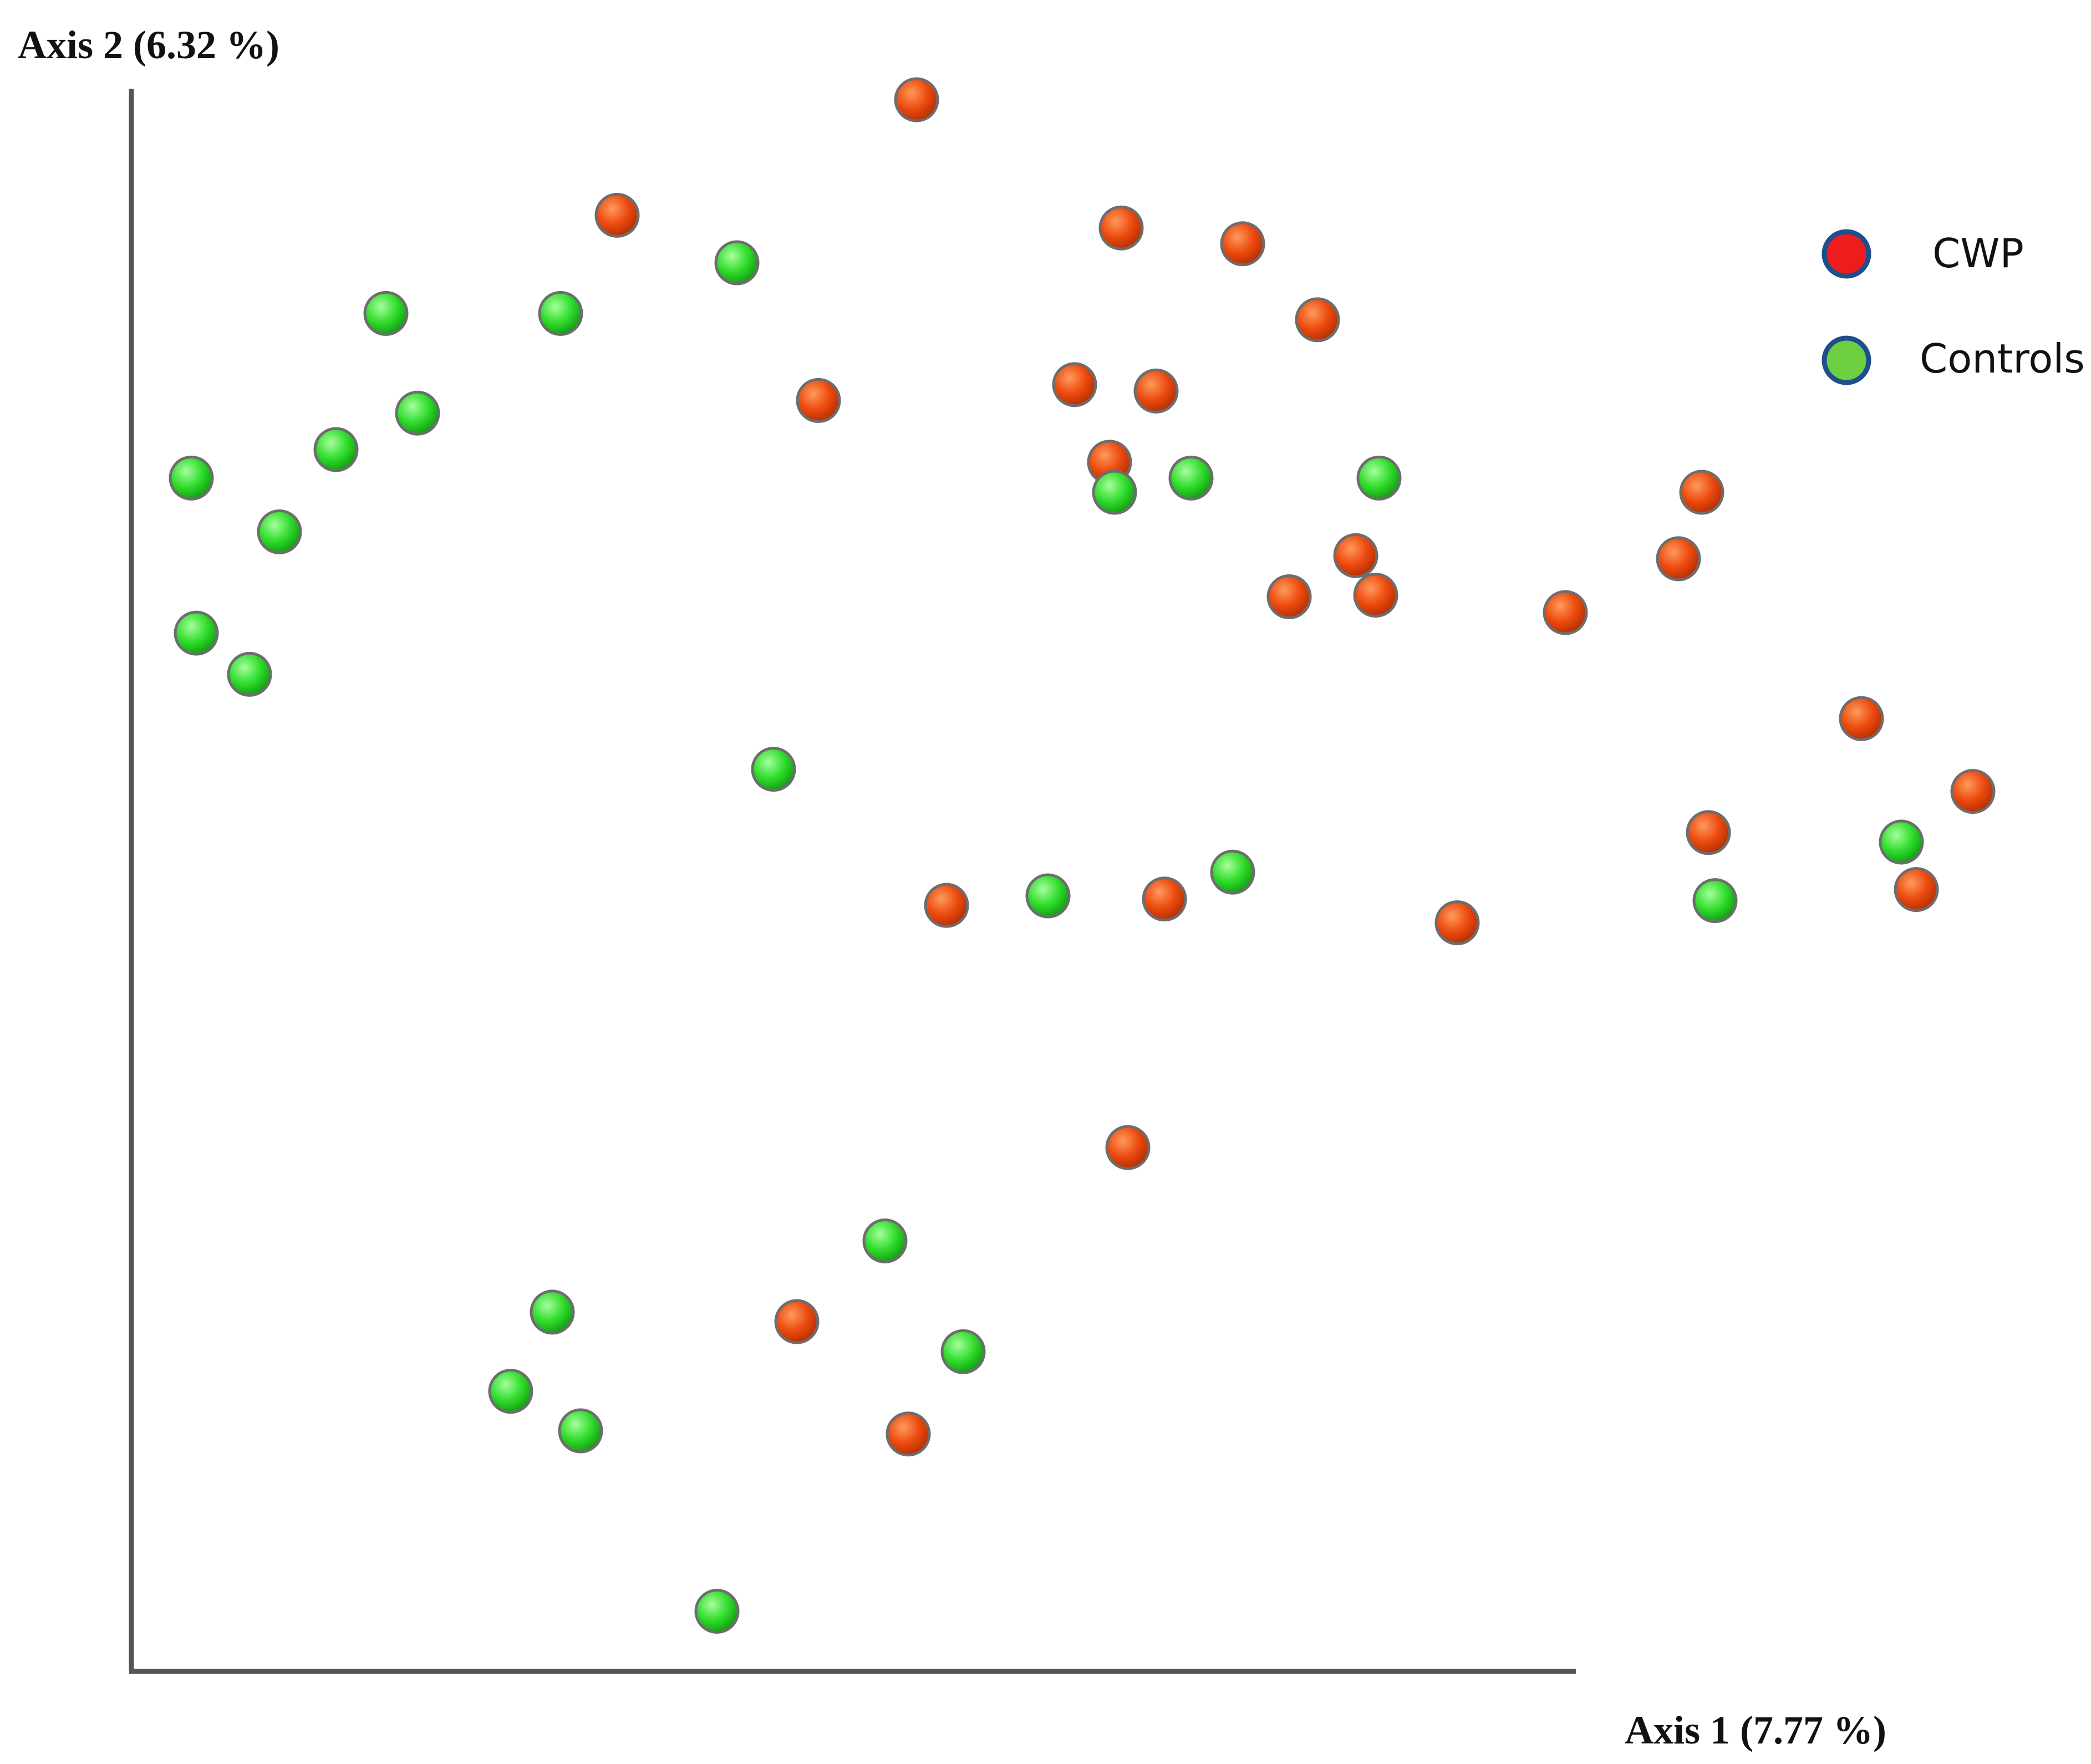 The width and height of the screenshot is (2091, 1764). What do you see at coordinates (1846, 360) in the screenshot?
I see `legend-marker-controls` at bounding box center [1846, 360].